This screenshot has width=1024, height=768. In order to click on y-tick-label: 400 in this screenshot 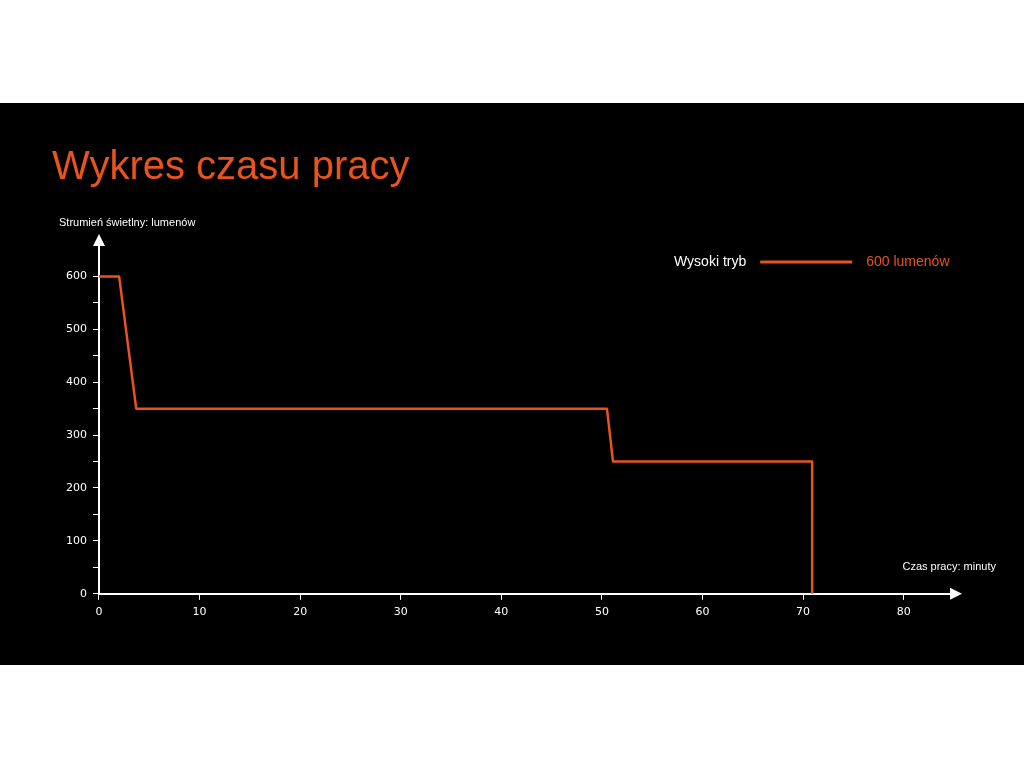, I will do `click(76, 382)`.